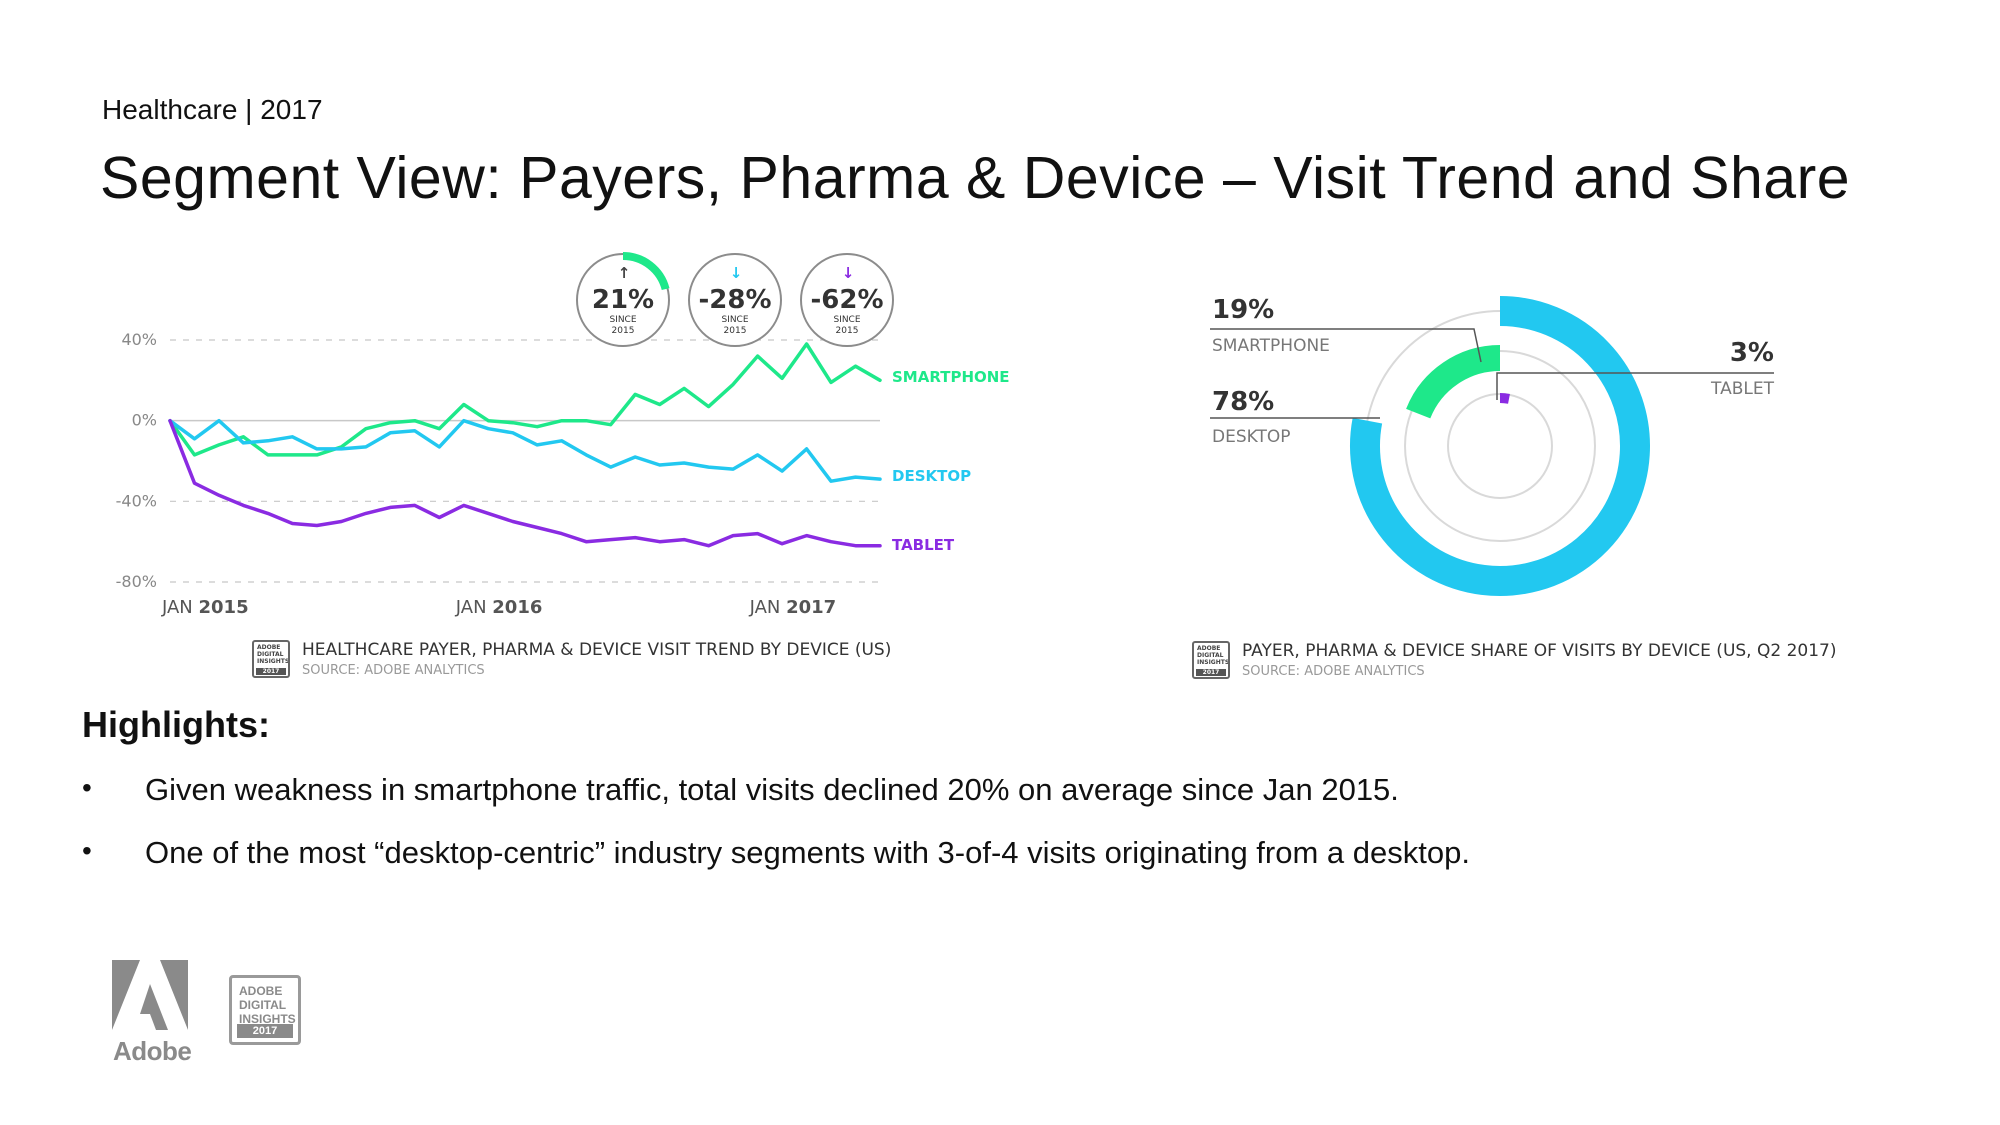 The height and width of the screenshot is (1125, 2000). I want to click on change-badge-value: -28%, so click(734, 300).